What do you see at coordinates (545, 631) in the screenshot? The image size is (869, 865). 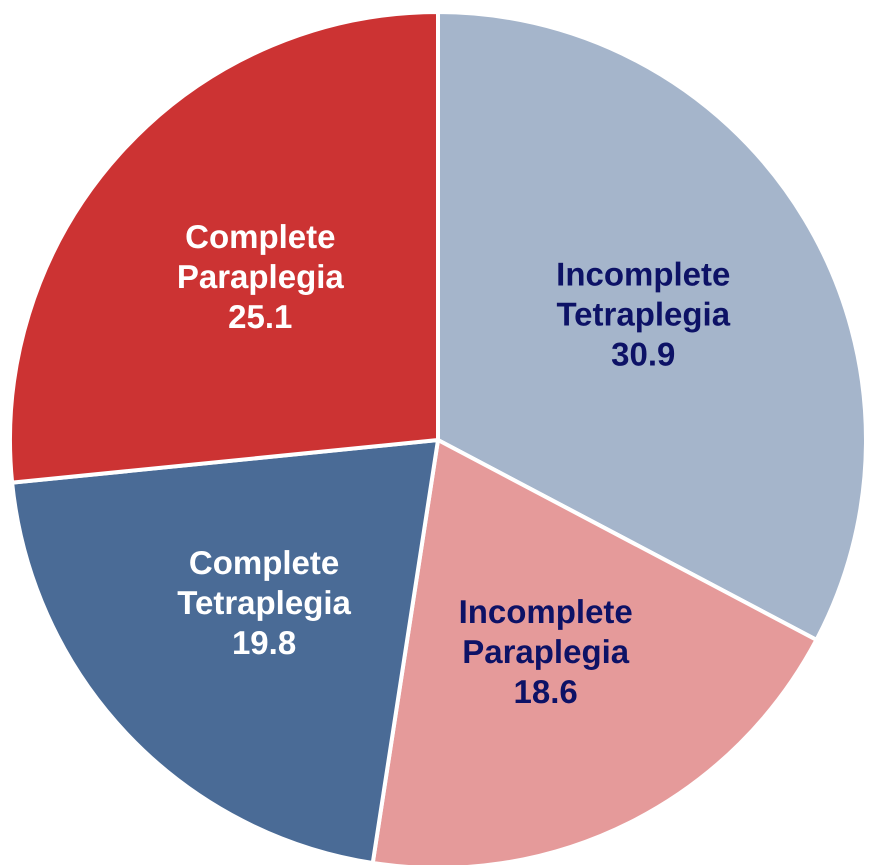 I see `slice-label: Incomplete Paraplegia` at bounding box center [545, 631].